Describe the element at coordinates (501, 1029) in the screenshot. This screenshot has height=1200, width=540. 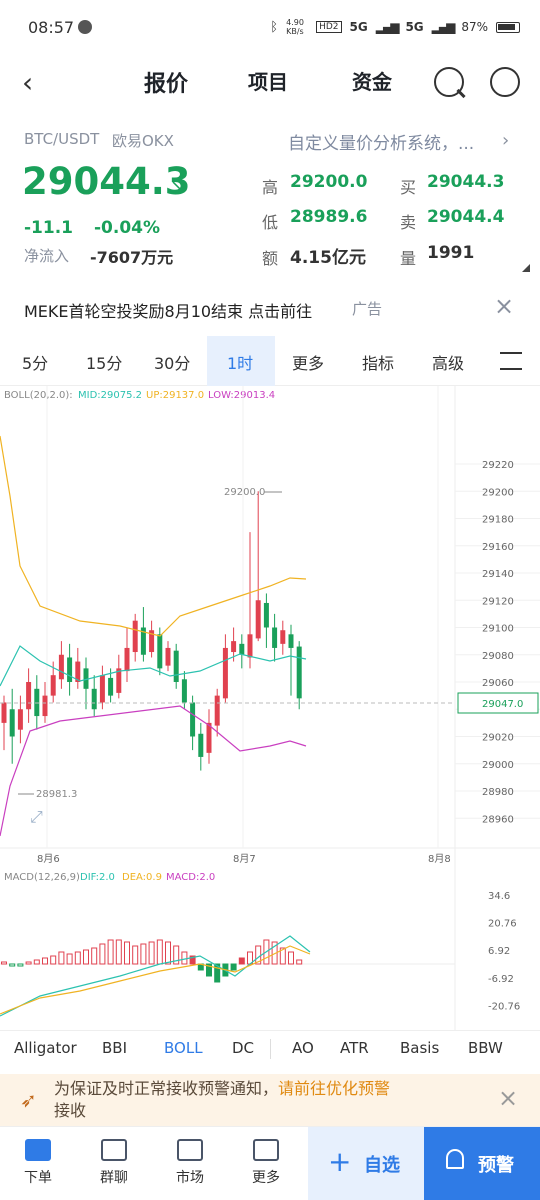
I see `macd-tick-label: -34.6` at that location.